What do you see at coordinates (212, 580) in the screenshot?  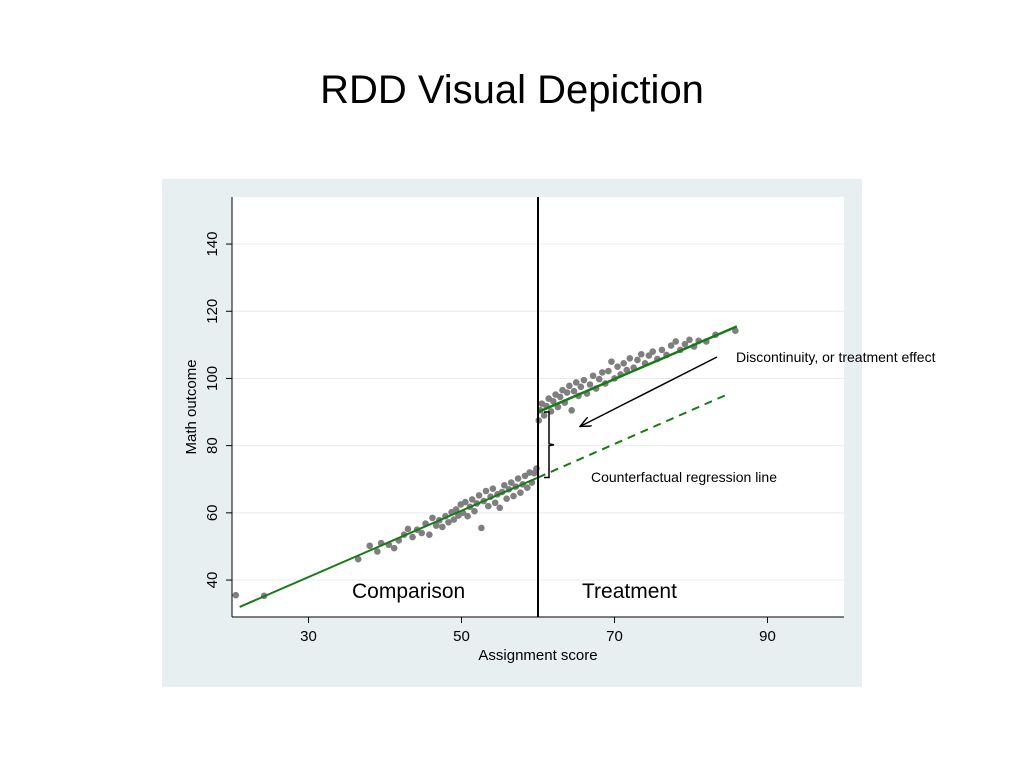 I see `y-tick-label-40: 40` at bounding box center [212, 580].